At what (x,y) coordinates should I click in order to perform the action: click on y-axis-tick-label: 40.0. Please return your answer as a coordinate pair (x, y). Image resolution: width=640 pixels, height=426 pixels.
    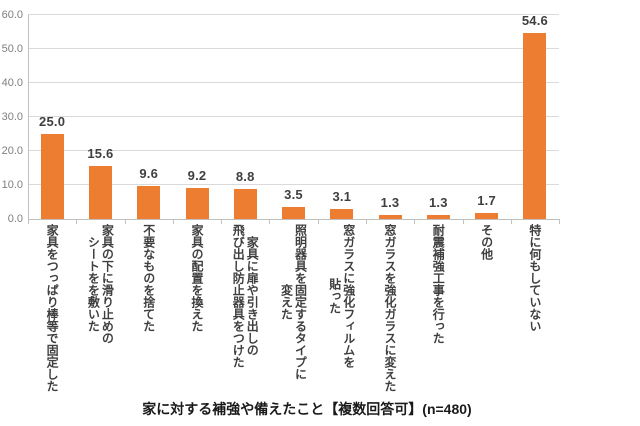
    Looking at the image, I should click on (12, 83).